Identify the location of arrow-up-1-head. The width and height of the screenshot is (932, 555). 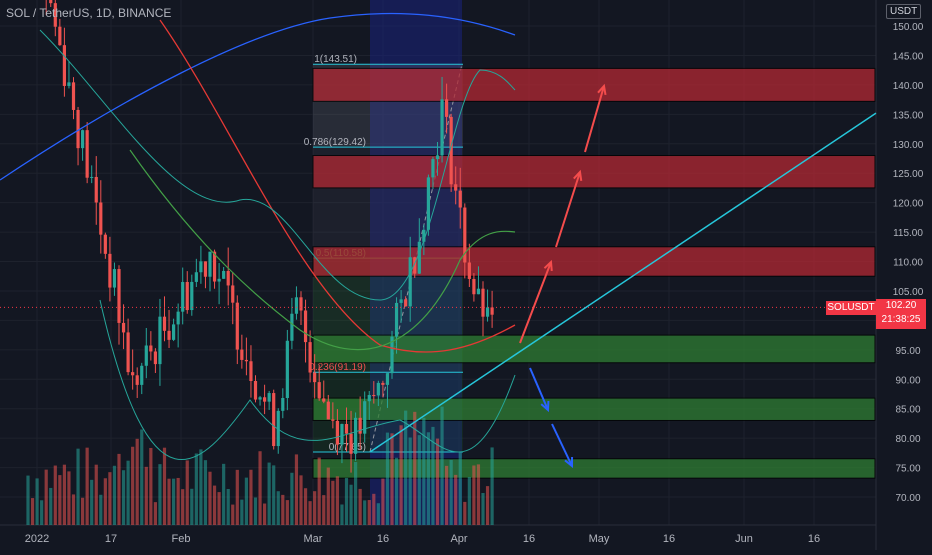
(548, 265).